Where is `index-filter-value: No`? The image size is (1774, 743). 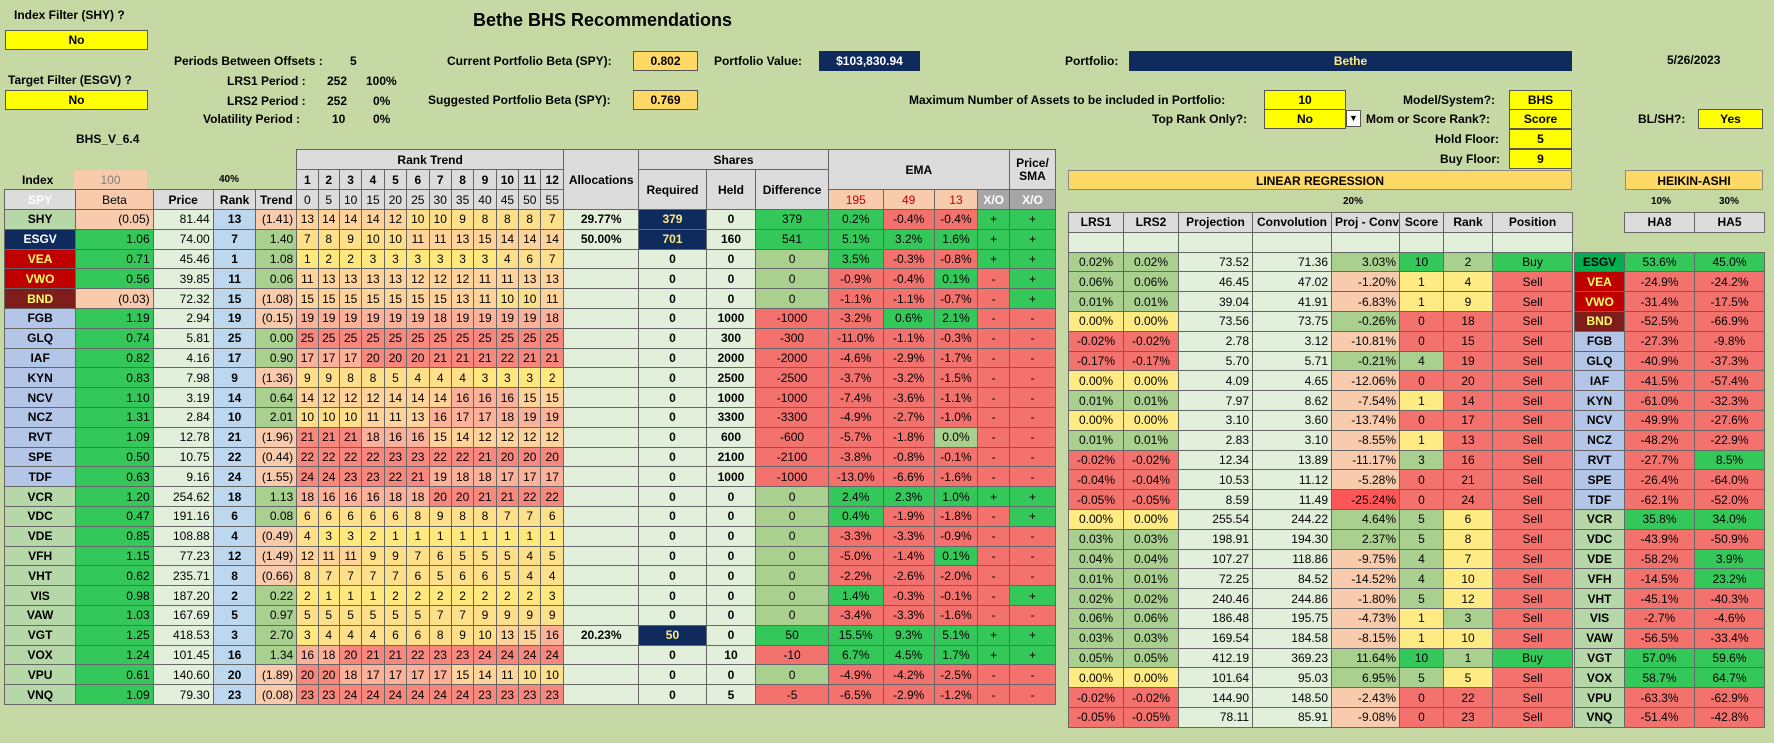
index-filter-value: No is located at coordinates (76, 40).